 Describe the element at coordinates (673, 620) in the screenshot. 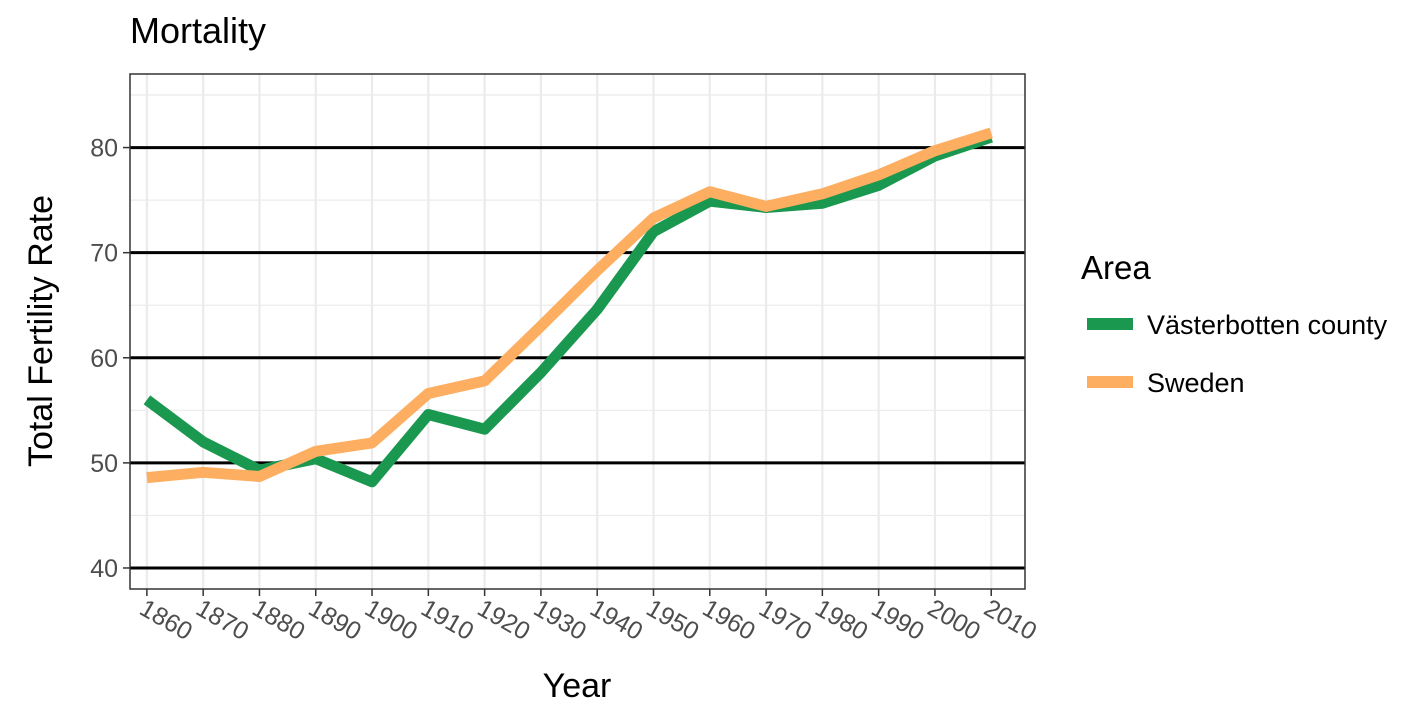

I see `x-tick-label: 1950` at that location.